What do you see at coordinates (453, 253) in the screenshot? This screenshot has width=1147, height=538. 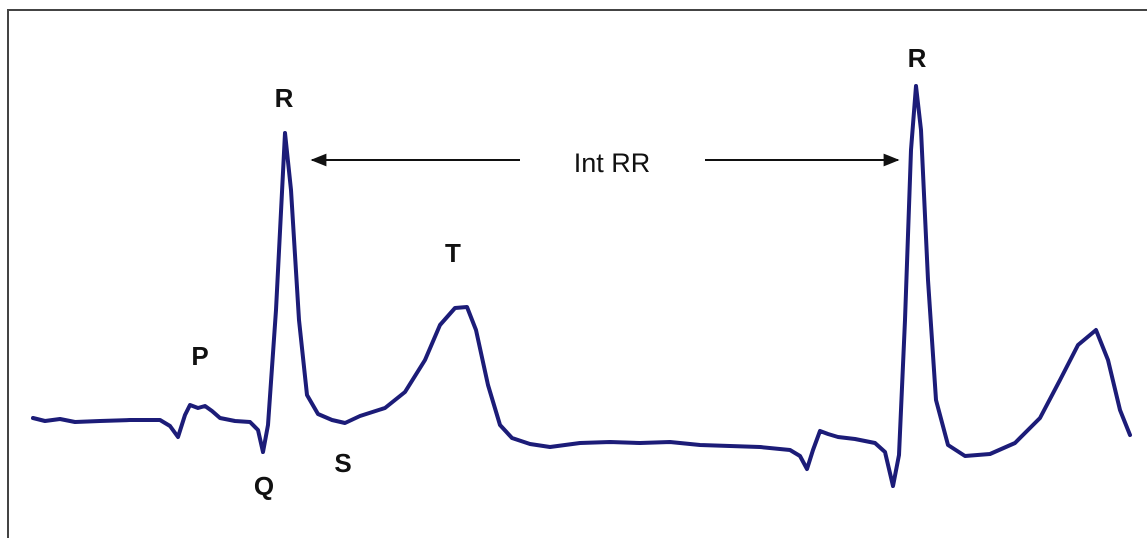 I see `t-label: T` at bounding box center [453, 253].